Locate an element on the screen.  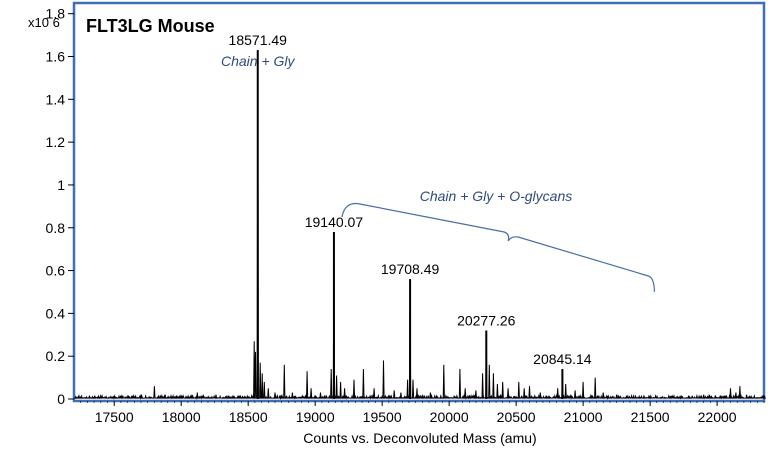
annotation-brace is located at coordinates (498, 247).